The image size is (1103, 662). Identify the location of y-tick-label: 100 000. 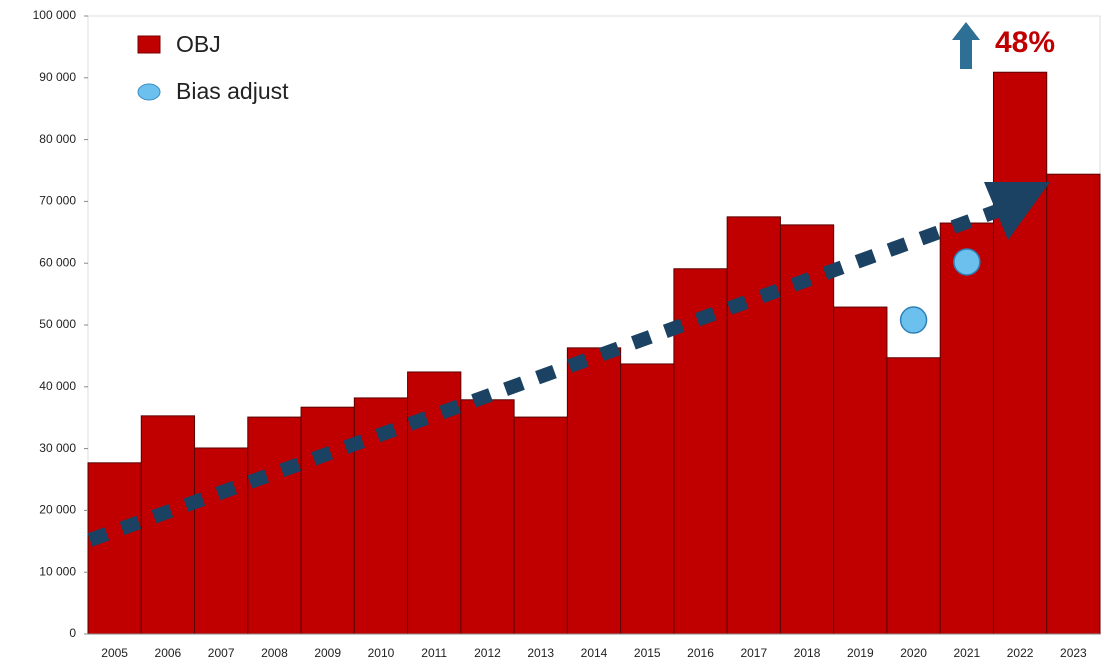
(55, 15).